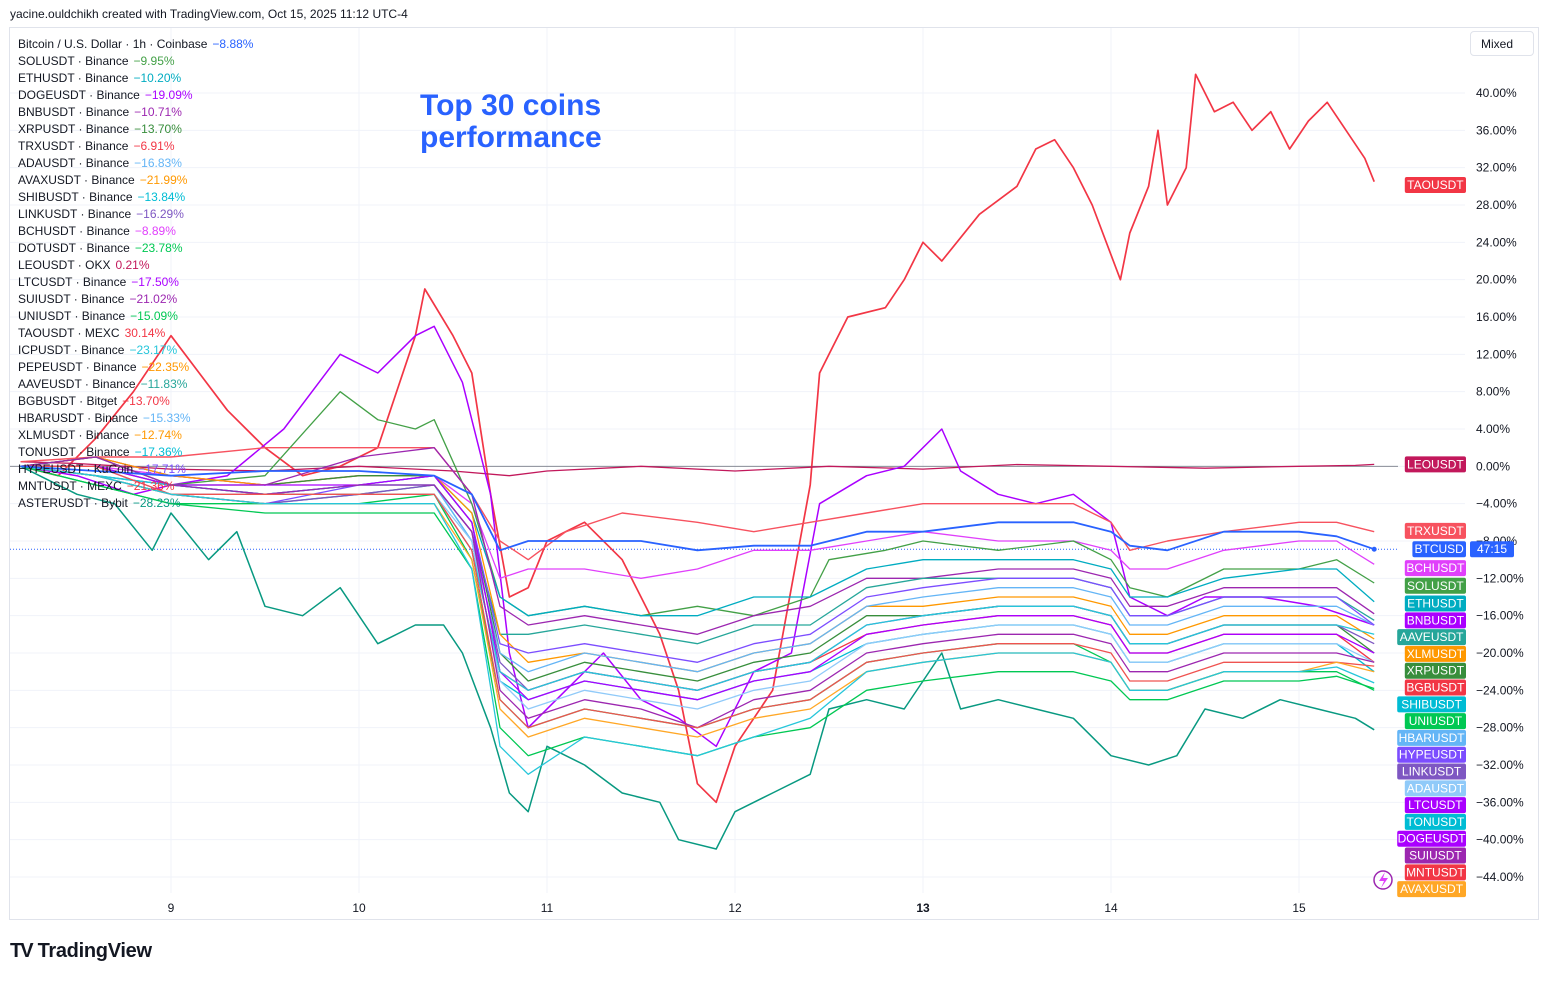 The height and width of the screenshot is (981, 1549). Describe the element at coordinates (135, 316) in the screenshot. I see `legend-row: UNIUSDT · Binance −15.09%` at that location.